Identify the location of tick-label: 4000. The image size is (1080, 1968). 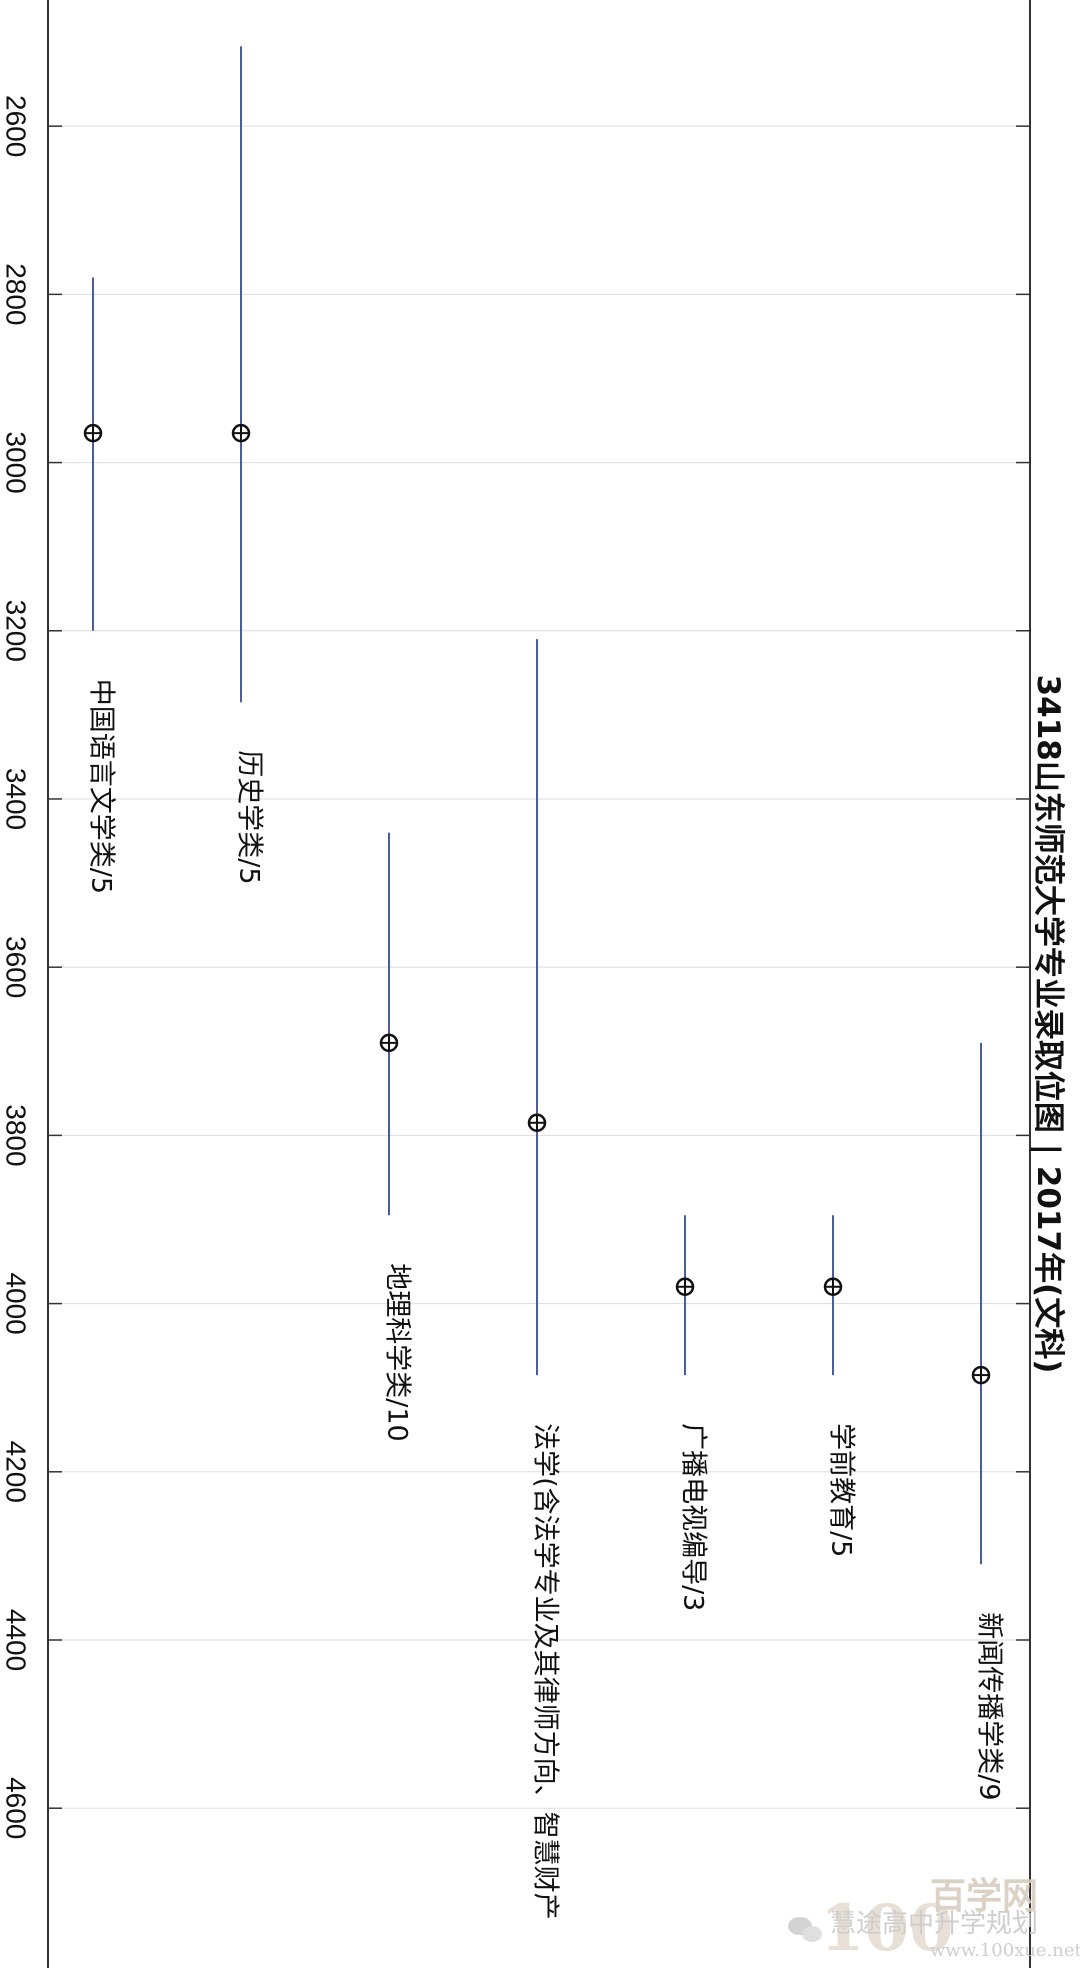
(16, 1303).